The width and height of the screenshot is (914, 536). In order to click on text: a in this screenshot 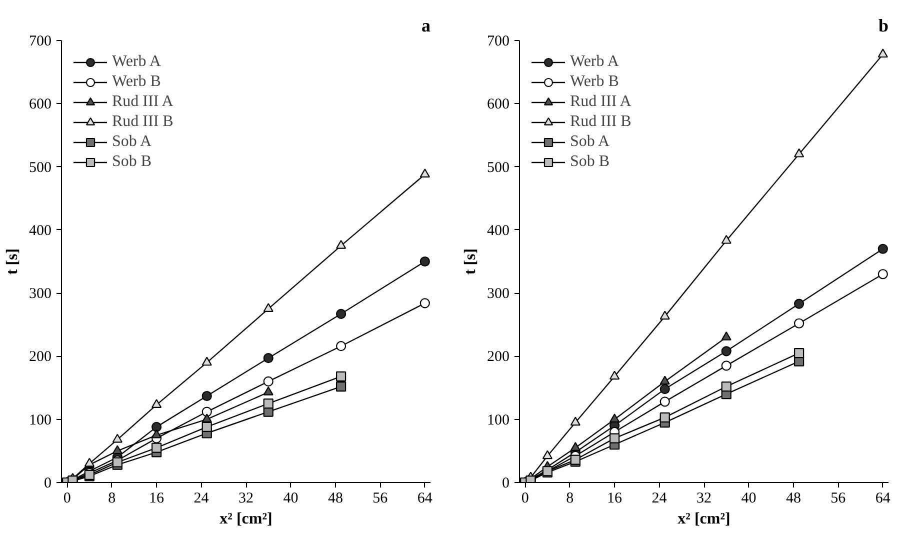, I will do `click(426, 26)`.